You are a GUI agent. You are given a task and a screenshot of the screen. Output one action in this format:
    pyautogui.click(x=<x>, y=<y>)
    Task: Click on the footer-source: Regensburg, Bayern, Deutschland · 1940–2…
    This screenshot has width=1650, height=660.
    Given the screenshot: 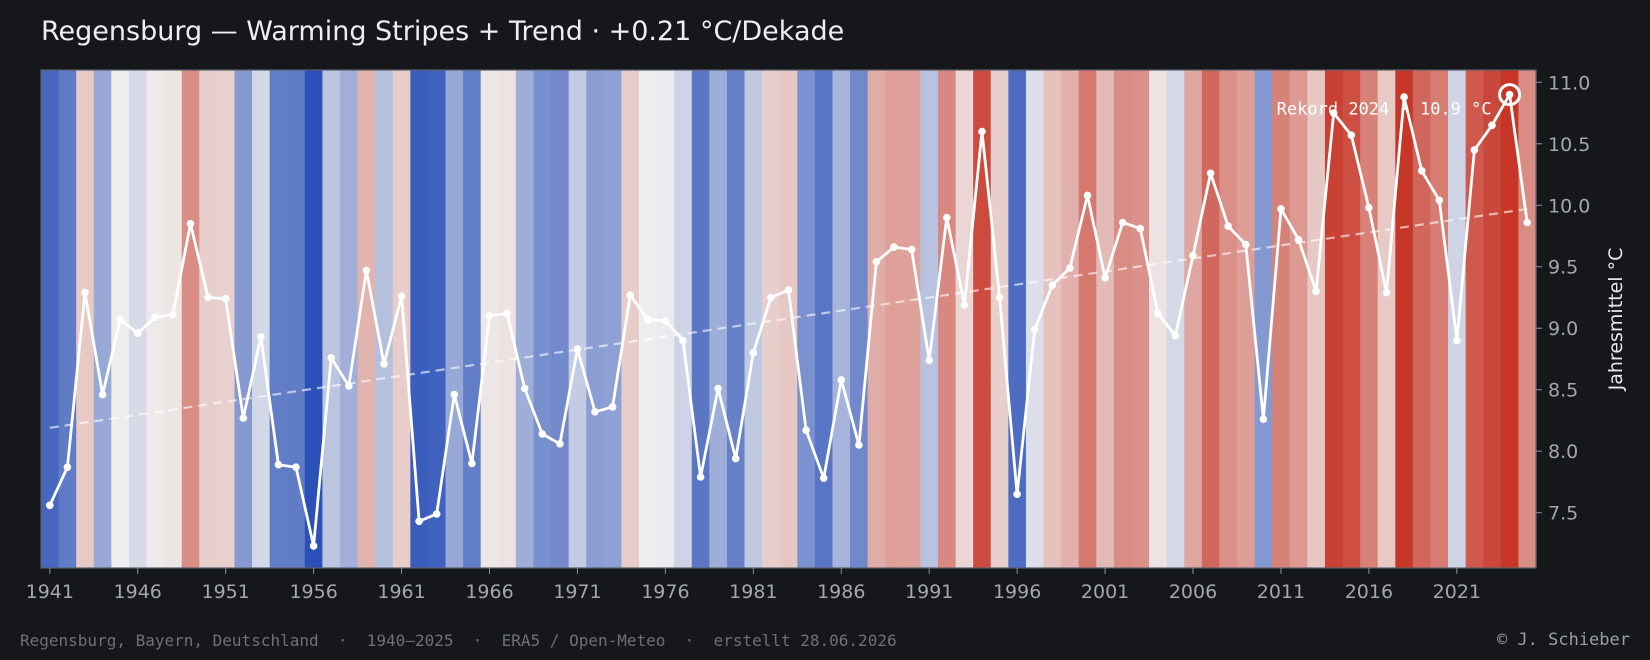 What is the action you would take?
    pyautogui.click(x=458, y=640)
    